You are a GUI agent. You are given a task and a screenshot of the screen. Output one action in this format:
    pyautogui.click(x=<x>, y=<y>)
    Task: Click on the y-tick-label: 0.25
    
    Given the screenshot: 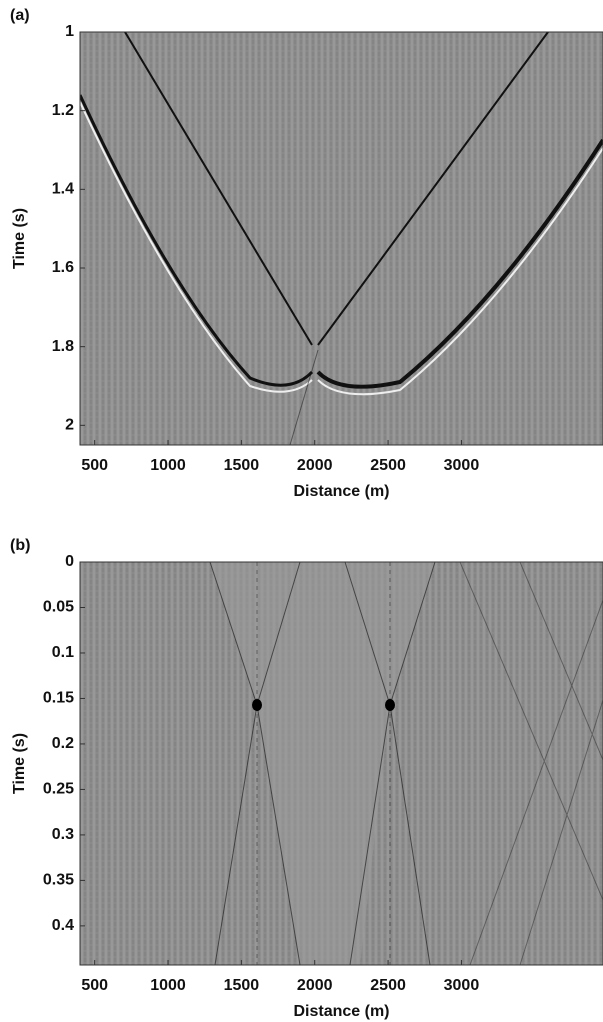 What is the action you would take?
    pyautogui.click(x=58, y=789)
    